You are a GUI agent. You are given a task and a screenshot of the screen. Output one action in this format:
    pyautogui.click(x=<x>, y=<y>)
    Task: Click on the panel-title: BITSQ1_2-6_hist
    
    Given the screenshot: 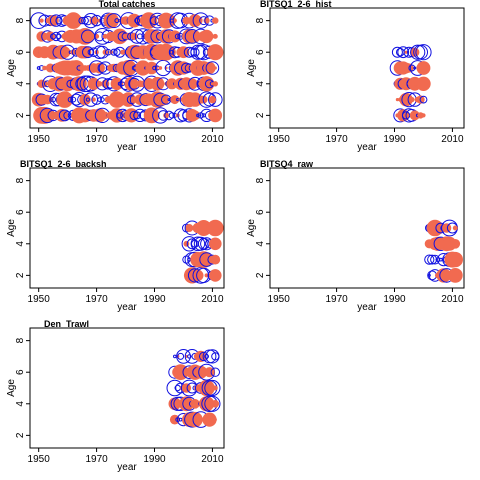 What is the action you would take?
    pyautogui.click(x=296, y=4)
    